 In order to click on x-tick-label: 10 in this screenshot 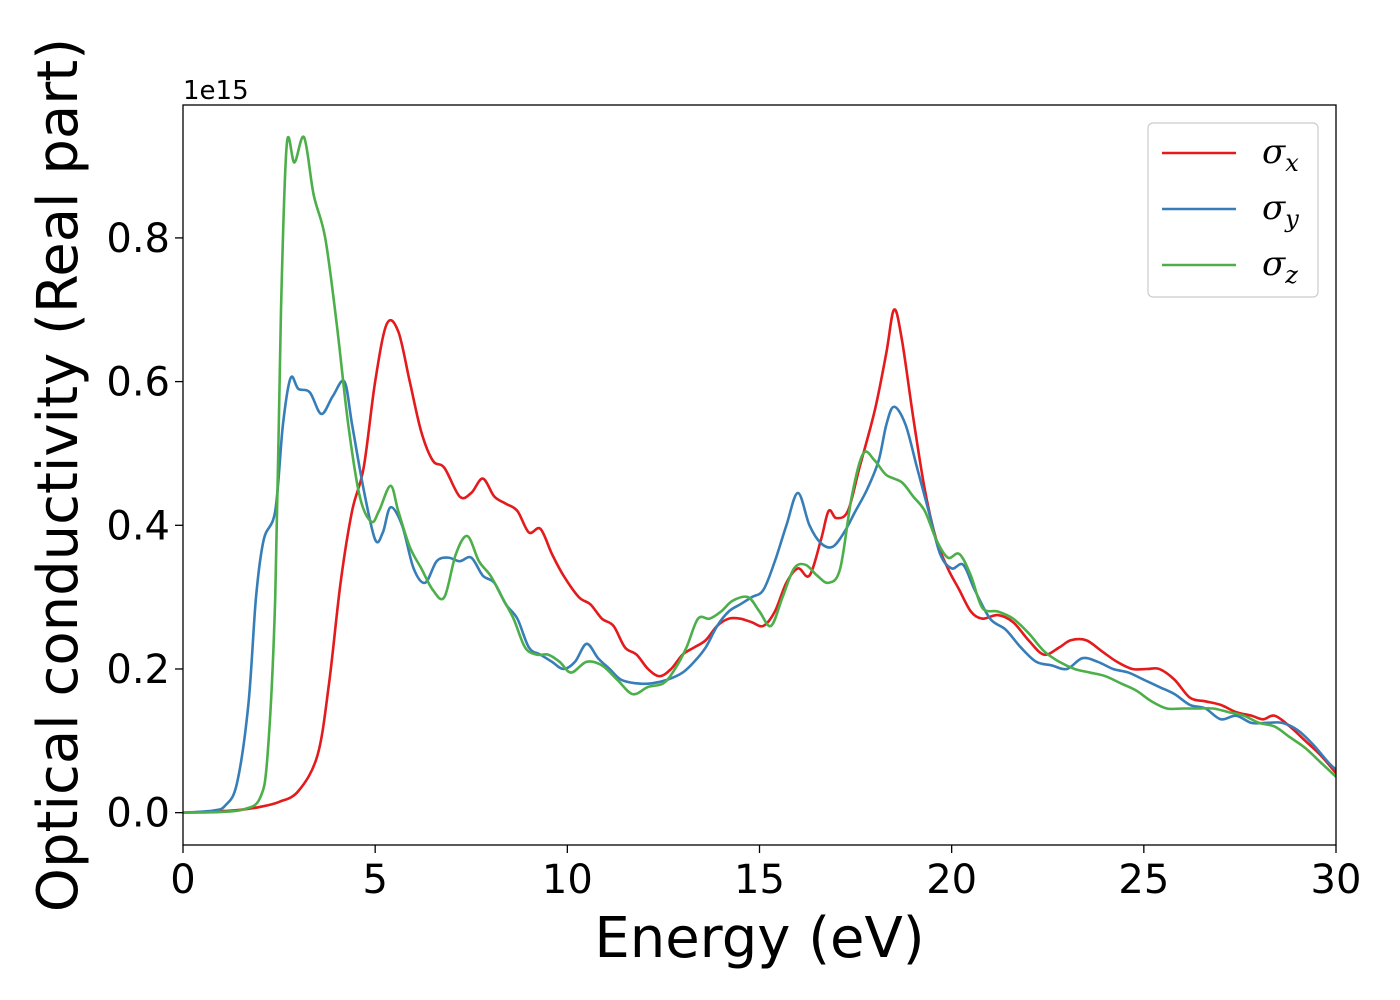, I will do `click(567, 880)`.